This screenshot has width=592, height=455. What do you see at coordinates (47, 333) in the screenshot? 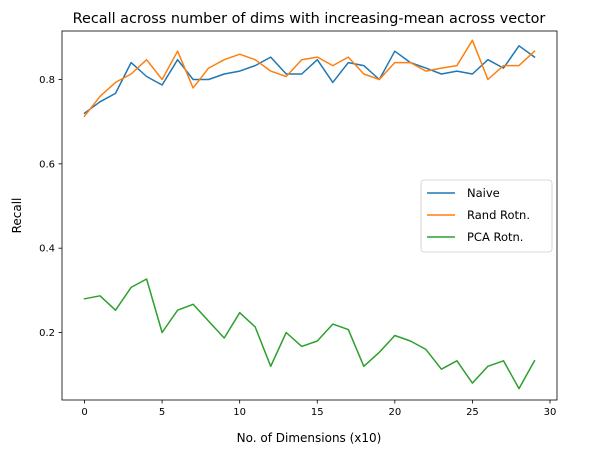
I see `y-tick-label: 0.2` at bounding box center [47, 333].